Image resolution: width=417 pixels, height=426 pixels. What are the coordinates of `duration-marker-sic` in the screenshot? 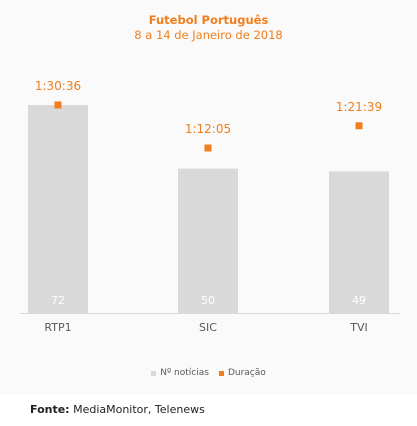 It's located at (208, 148).